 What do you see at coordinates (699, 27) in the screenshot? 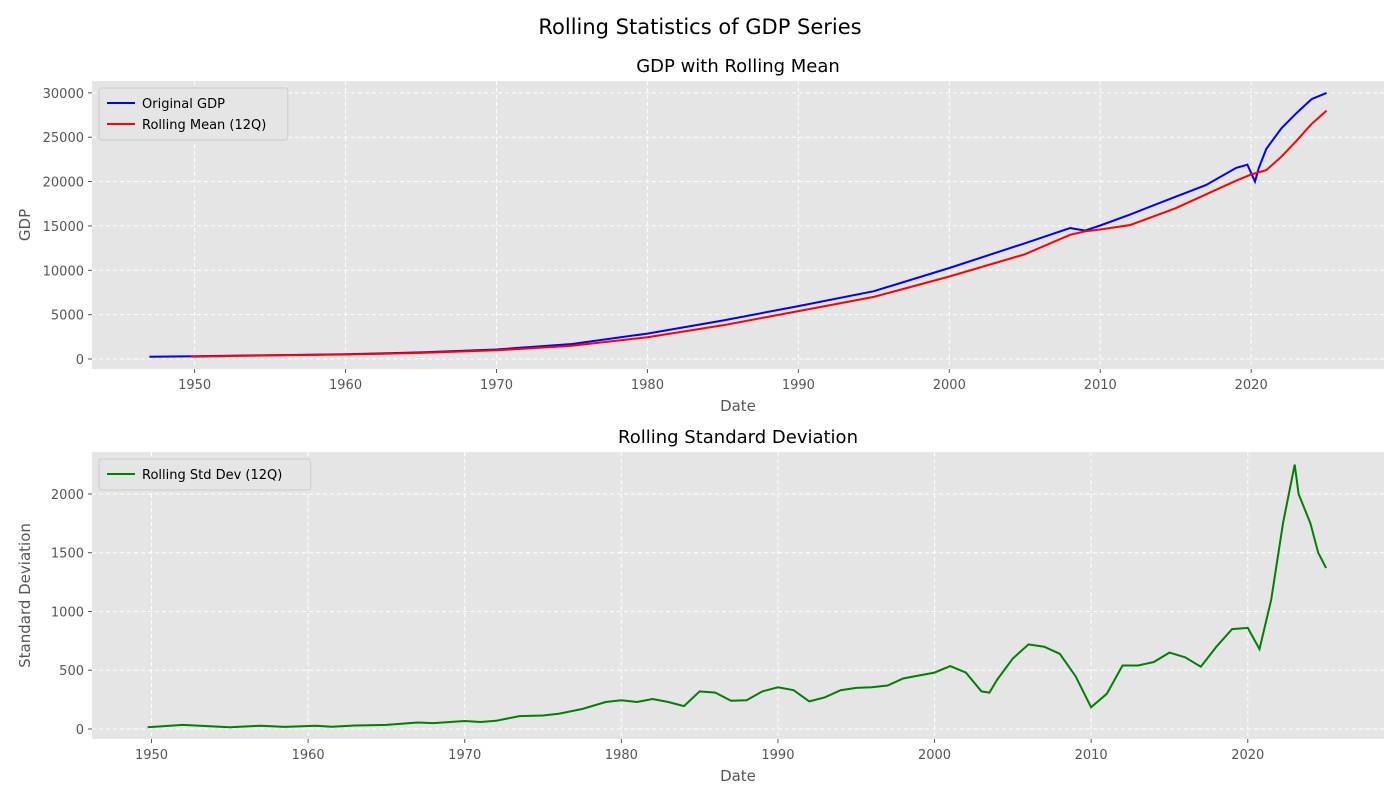
I see `figure-title: Rolling Statistics of GDP Series` at bounding box center [699, 27].